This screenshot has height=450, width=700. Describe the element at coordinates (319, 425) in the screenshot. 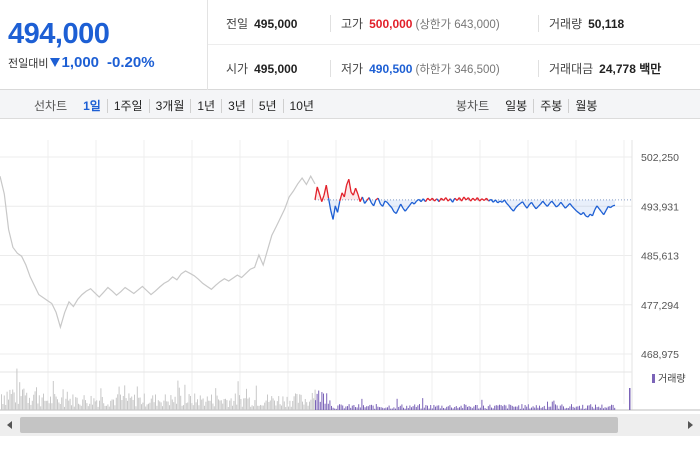

I see `scrollbar-thumb` at that location.